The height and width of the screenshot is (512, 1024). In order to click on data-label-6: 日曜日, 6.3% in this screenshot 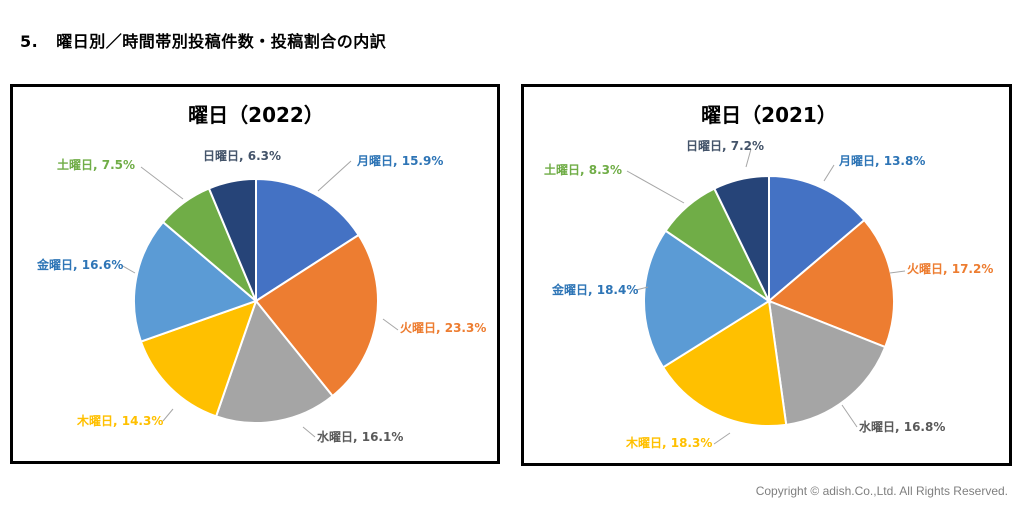, I will do `click(242, 156)`.